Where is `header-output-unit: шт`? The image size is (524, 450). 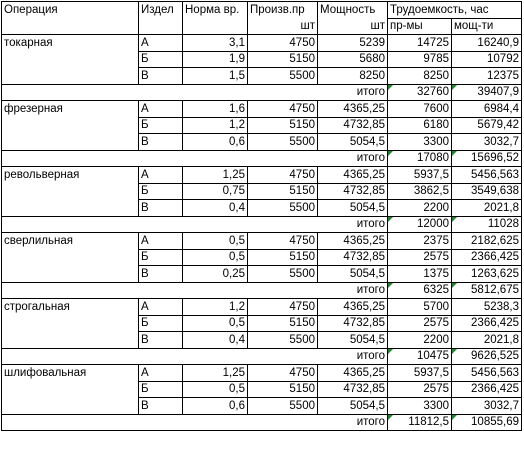
header-output-unit: шт is located at coordinates (282, 26).